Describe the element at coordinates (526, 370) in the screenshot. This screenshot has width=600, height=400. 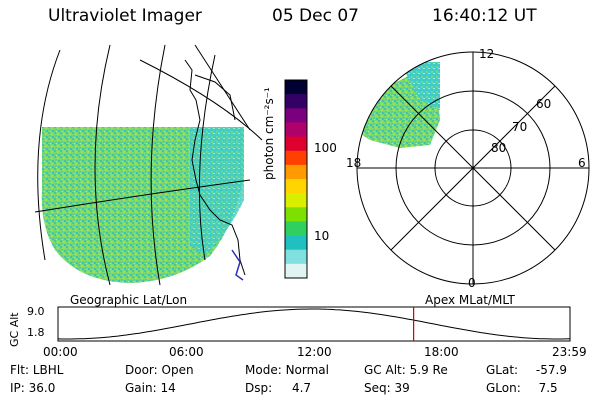
I see `info-glat: GLat: -57.9` at that location.